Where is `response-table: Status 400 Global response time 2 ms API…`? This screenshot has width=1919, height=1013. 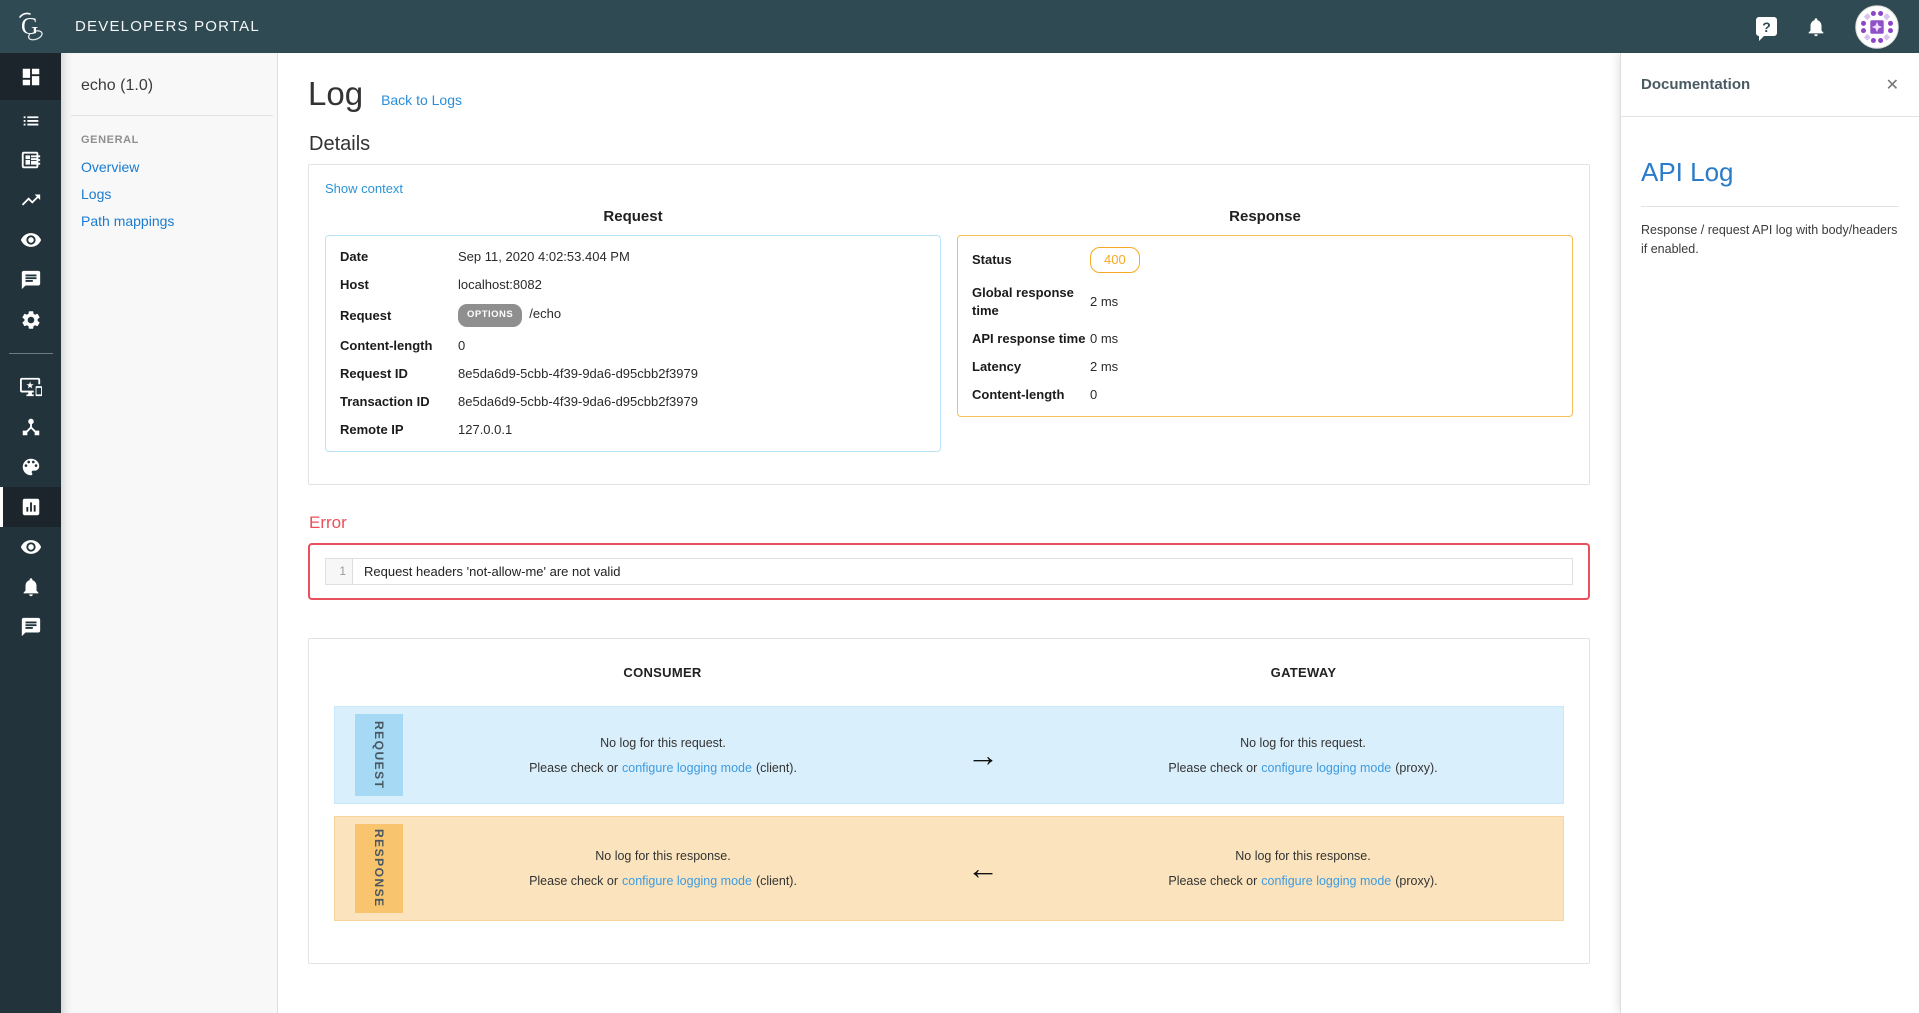 response-table: Status 400 Global response time 2 ms API… is located at coordinates (1265, 326).